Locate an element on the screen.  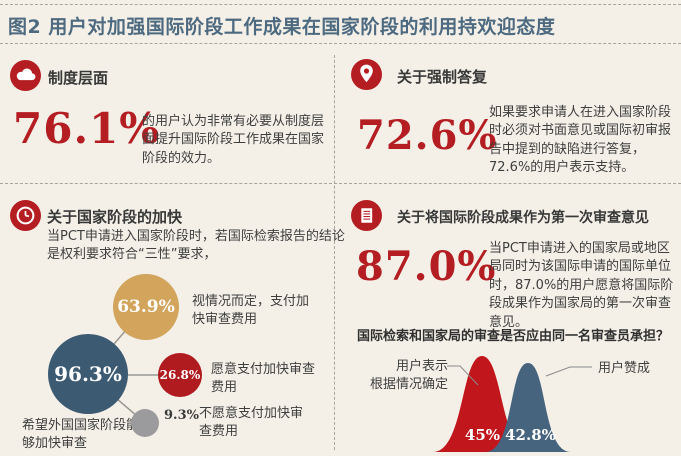
bubble-gray-value: 9.3% is located at coordinates (181, 415).